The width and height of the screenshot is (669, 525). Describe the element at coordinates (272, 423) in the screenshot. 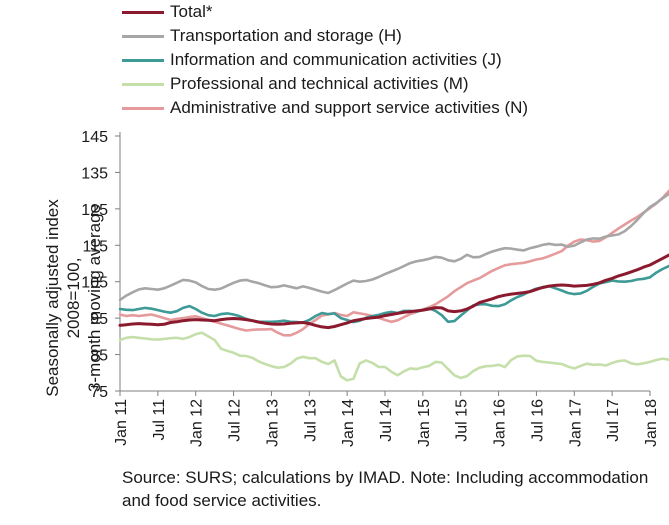

I see `x-tick-label: Jan 13` at that location.